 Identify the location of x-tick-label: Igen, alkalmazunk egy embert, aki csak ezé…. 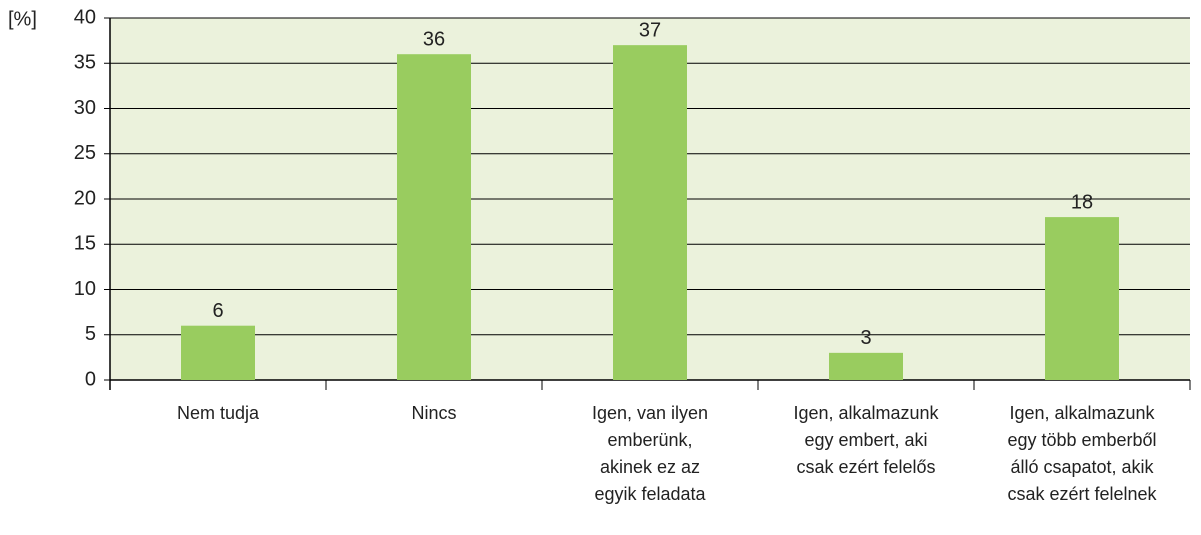
(866, 440).